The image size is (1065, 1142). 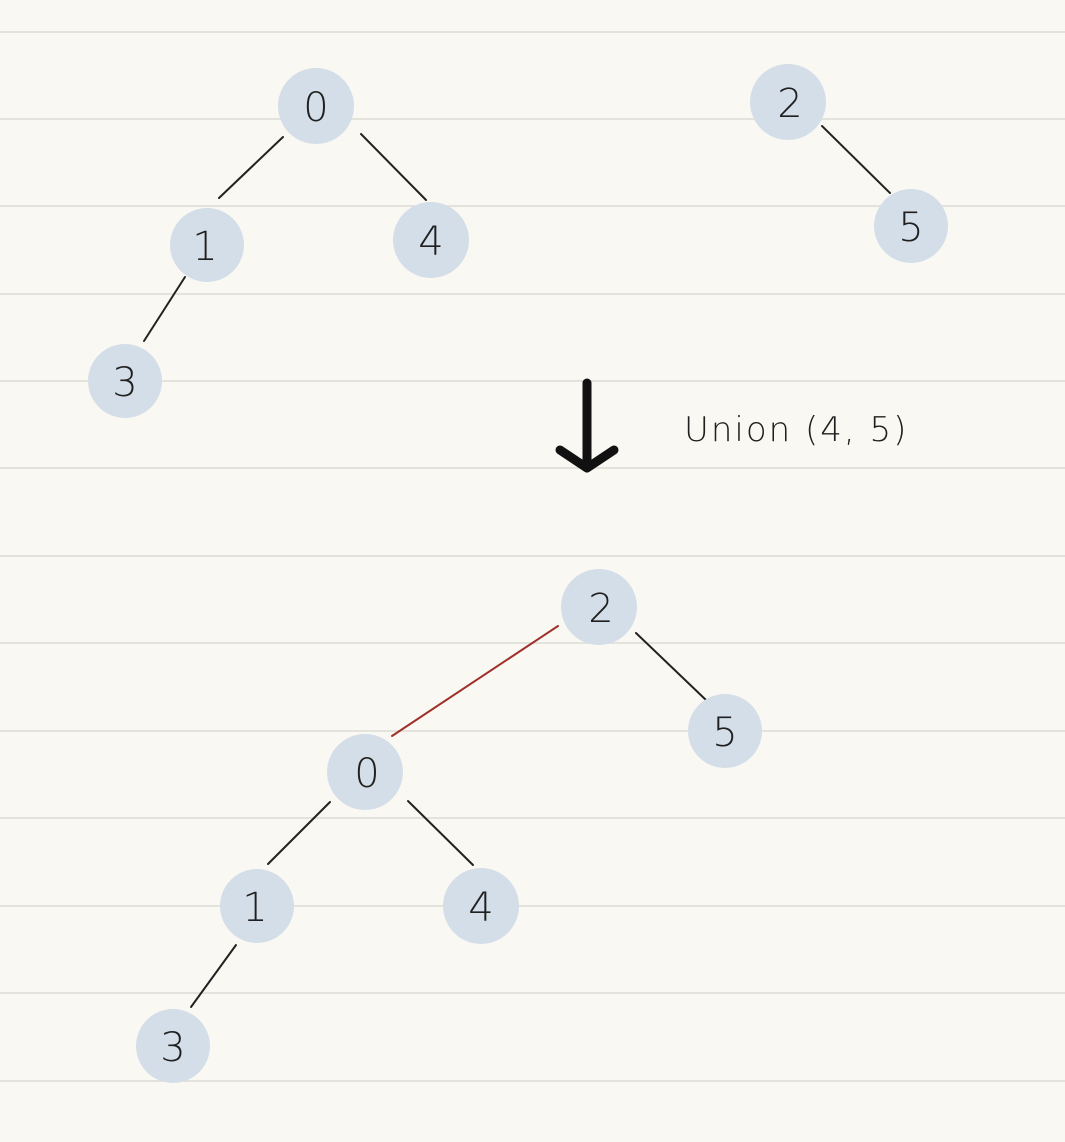 I want to click on operation-label: Union (4, 5), so click(x=796, y=430).